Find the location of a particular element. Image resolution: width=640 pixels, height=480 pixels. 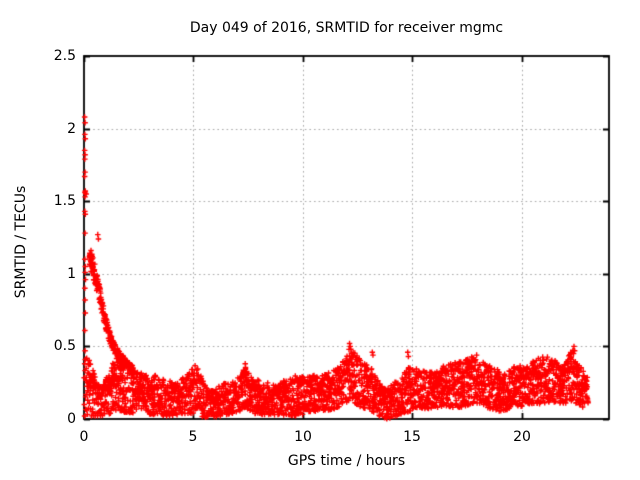

x-tick-label: 15 is located at coordinates (412, 437).